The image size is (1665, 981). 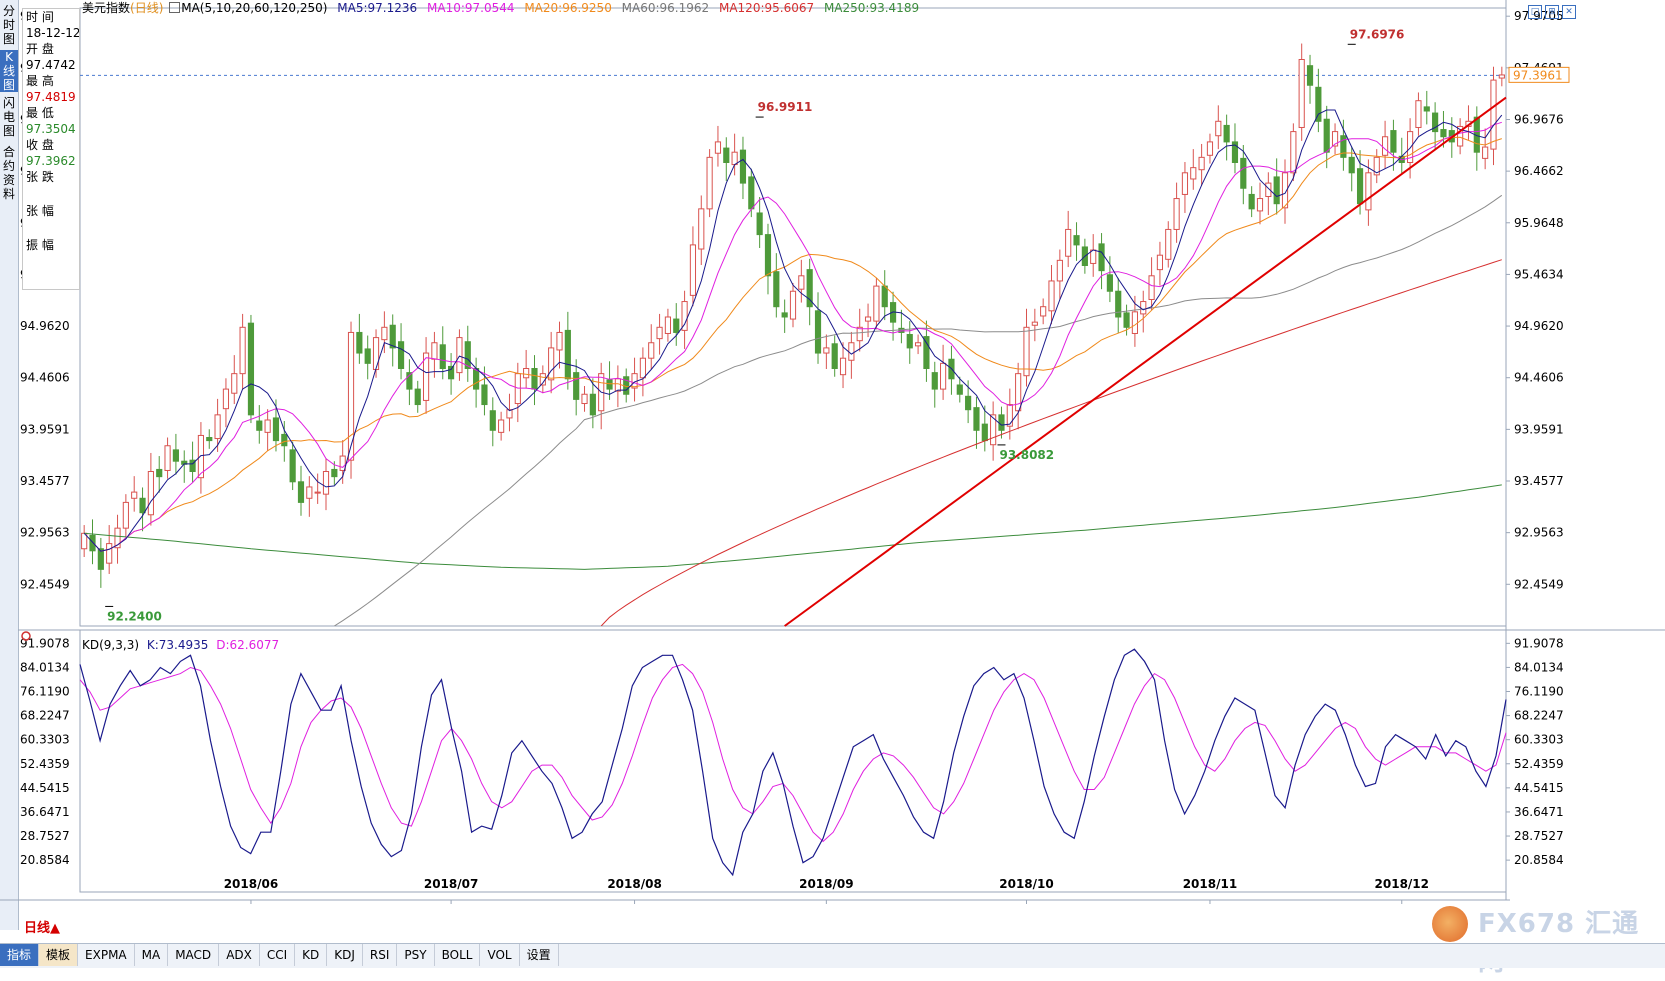 I want to click on kd-tick-label-left: 68.2247, so click(x=45, y=716).